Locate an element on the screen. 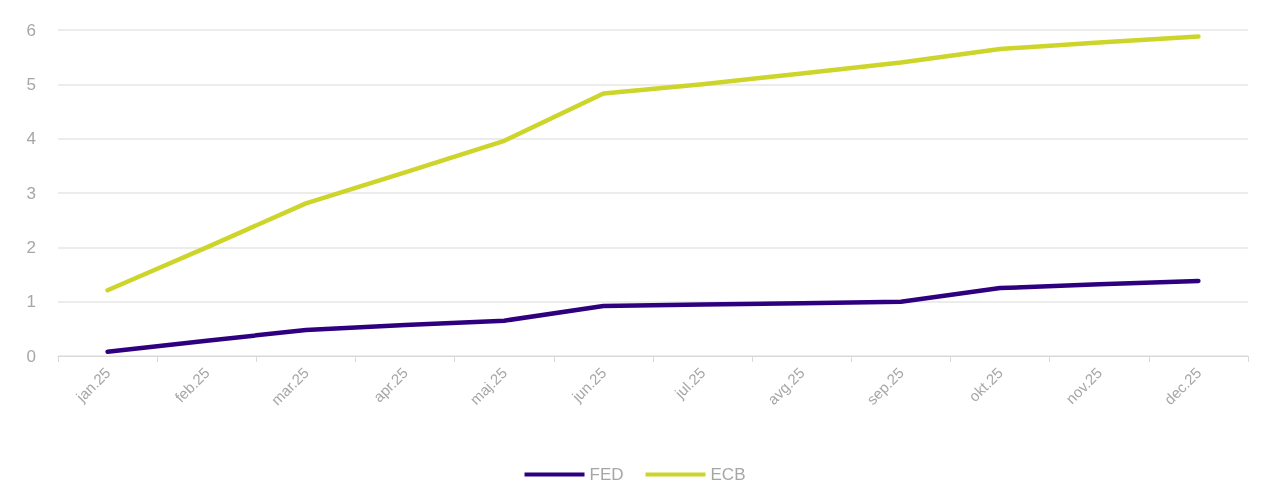  y-tick-label: 1 is located at coordinates (31, 302).